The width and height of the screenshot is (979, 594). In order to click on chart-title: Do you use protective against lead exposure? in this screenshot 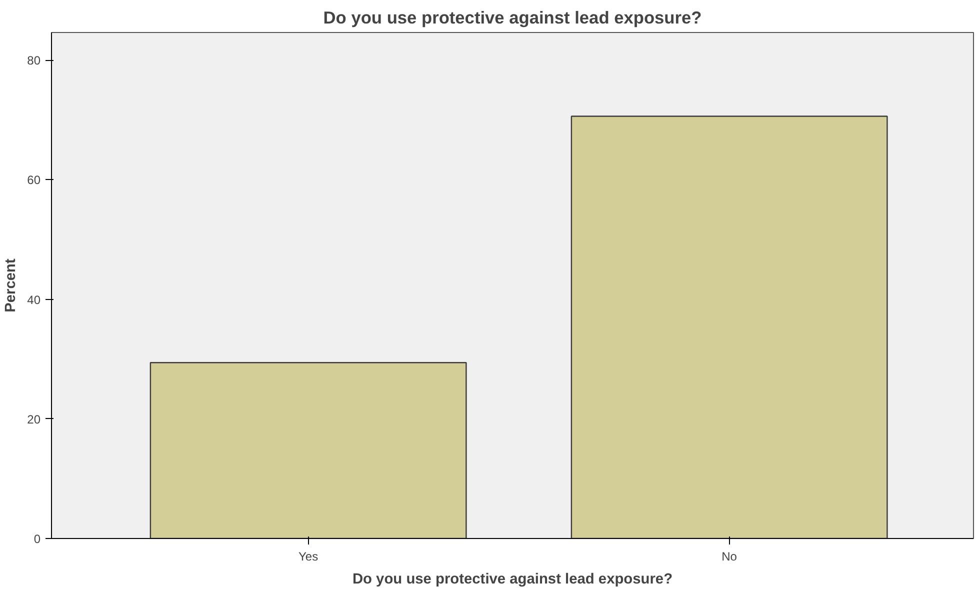, I will do `click(512, 18)`.